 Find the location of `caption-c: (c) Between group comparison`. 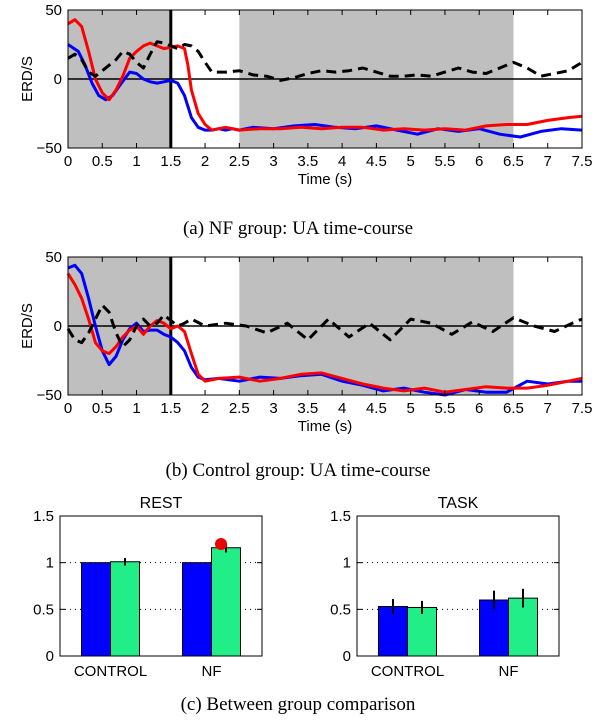

caption-c: (c) Between group comparison is located at coordinates (298, 704).